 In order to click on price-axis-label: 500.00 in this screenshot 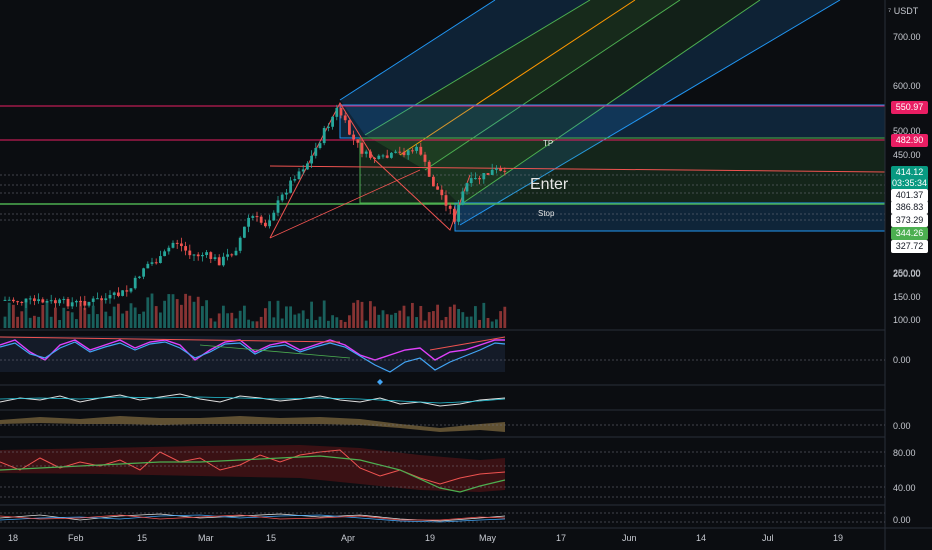, I will do `click(907, 131)`.